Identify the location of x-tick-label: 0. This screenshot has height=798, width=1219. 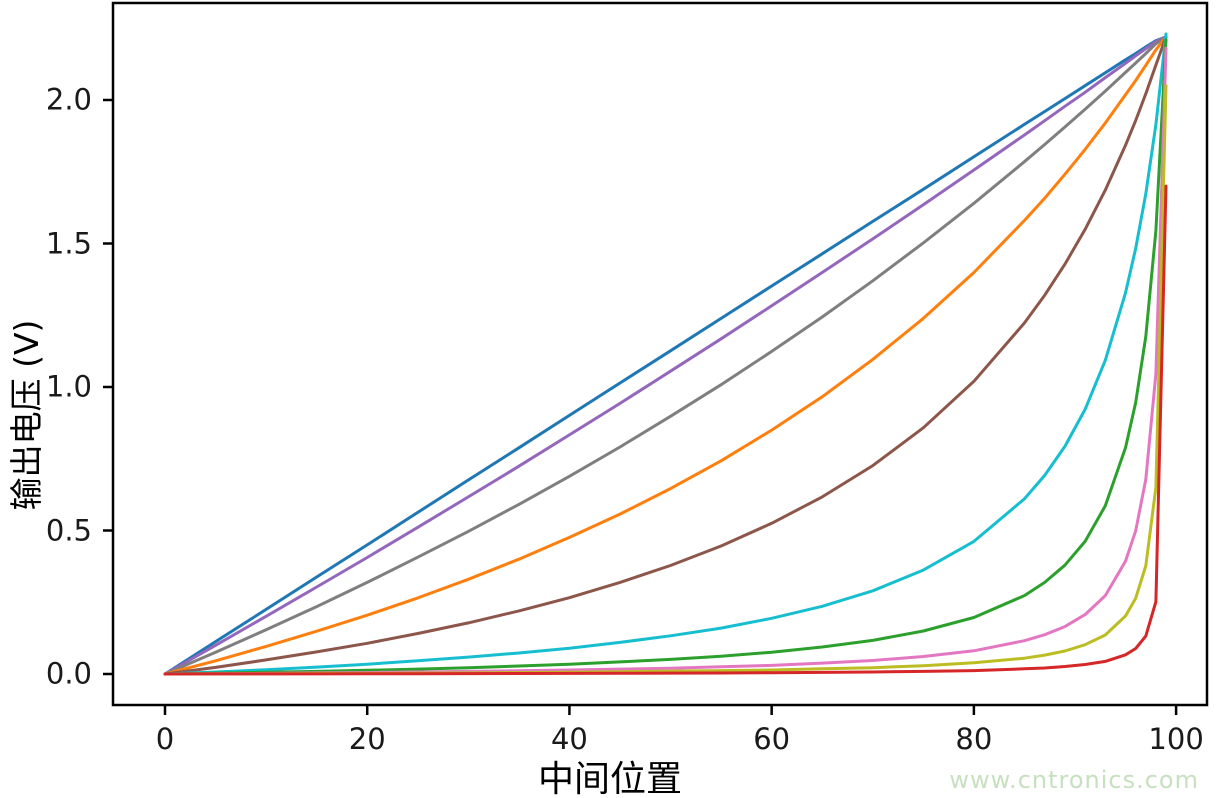
(165, 739).